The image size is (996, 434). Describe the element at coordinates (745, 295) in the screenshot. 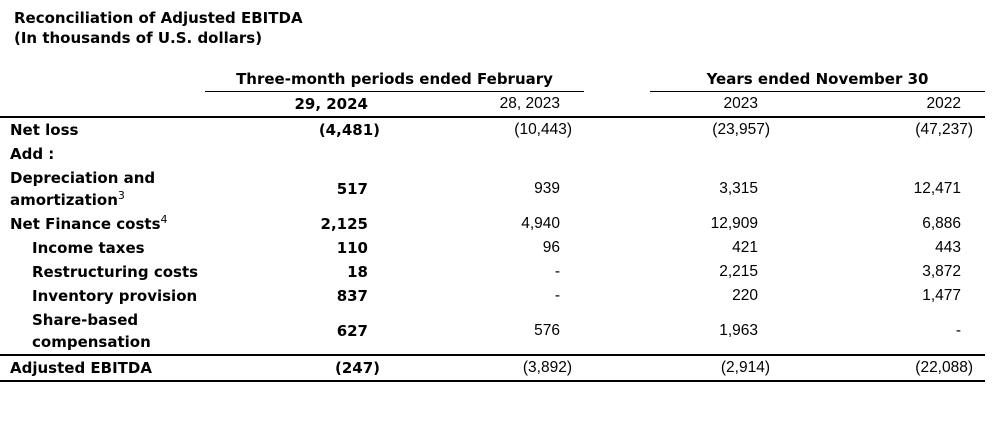

I see `value-cell: 220` at that location.